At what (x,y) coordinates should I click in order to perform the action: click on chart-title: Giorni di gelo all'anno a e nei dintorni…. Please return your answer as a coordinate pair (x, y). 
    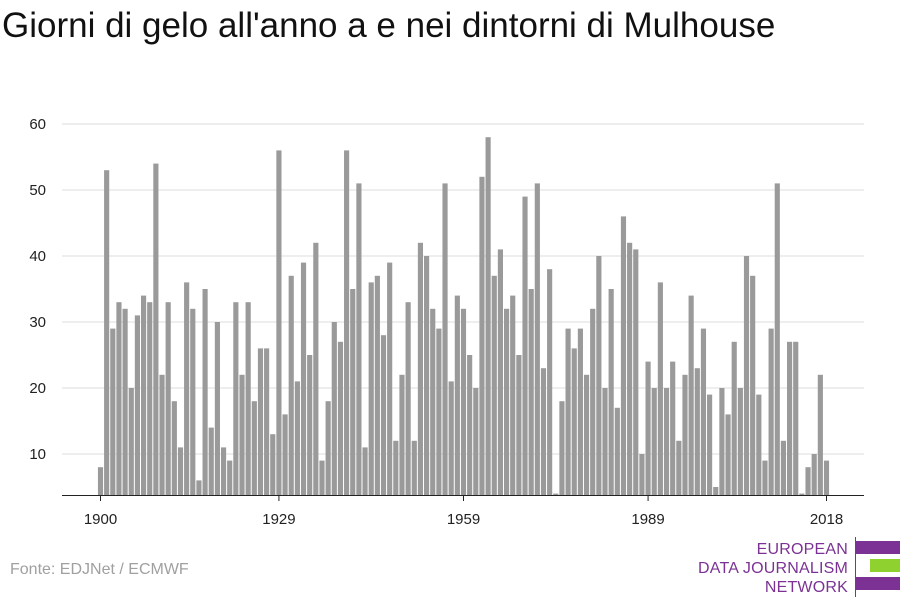
    Looking at the image, I should click on (389, 25).